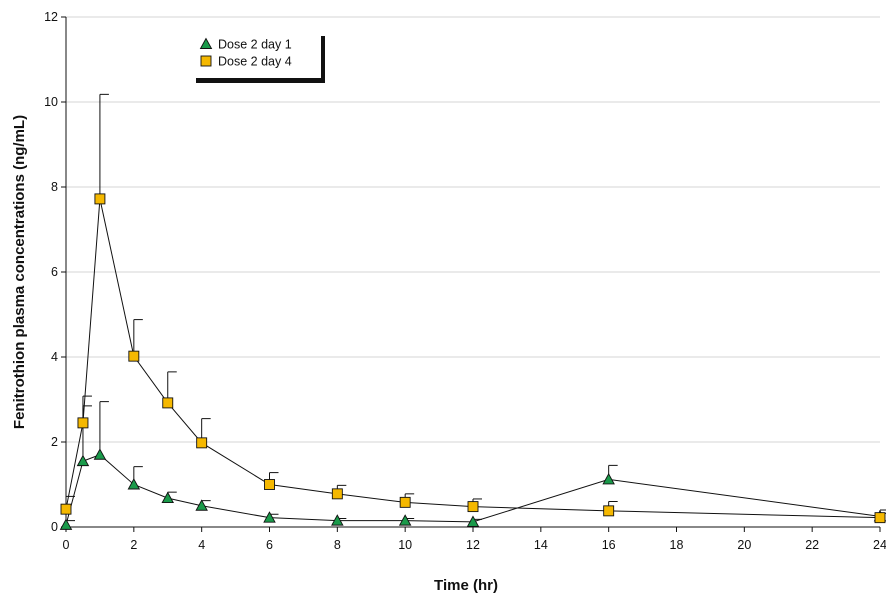 The width and height of the screenshot is (886, 596). I want to click on x-tick-label: 10, so click(405, 545).